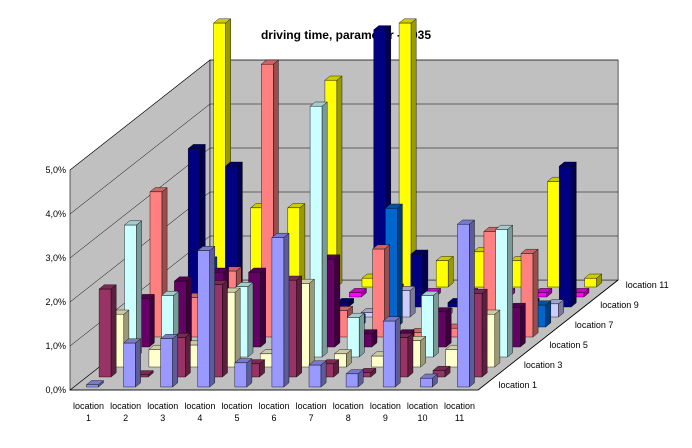 This screenshot has height=448, width=692. I want to click on depth-tick-label: location 5, so click(568, 345).